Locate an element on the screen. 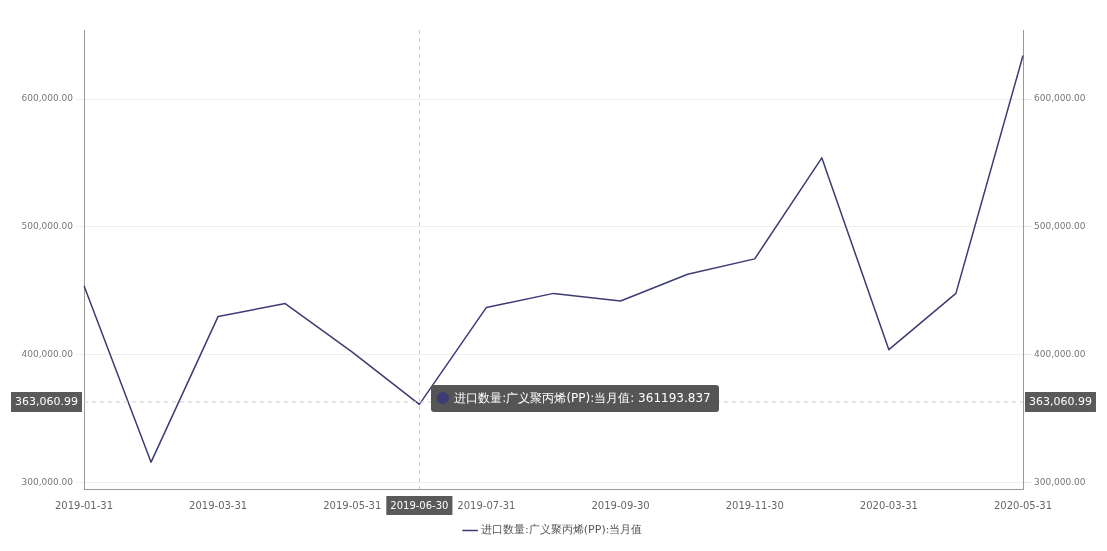 The height and width of the screenshot is (551, 1107). x-tick-label: 2019-03-31 is located at coordinates (218, 505).